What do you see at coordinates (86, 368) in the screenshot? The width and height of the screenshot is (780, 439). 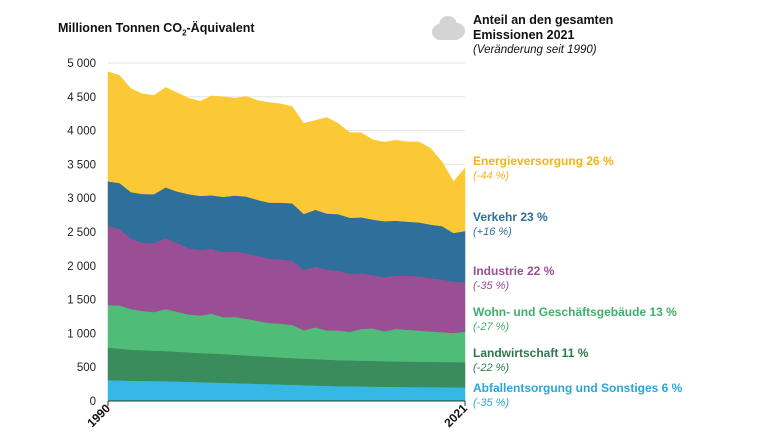 I see `y-tick-label: 500` at bounding box center [86, 368].